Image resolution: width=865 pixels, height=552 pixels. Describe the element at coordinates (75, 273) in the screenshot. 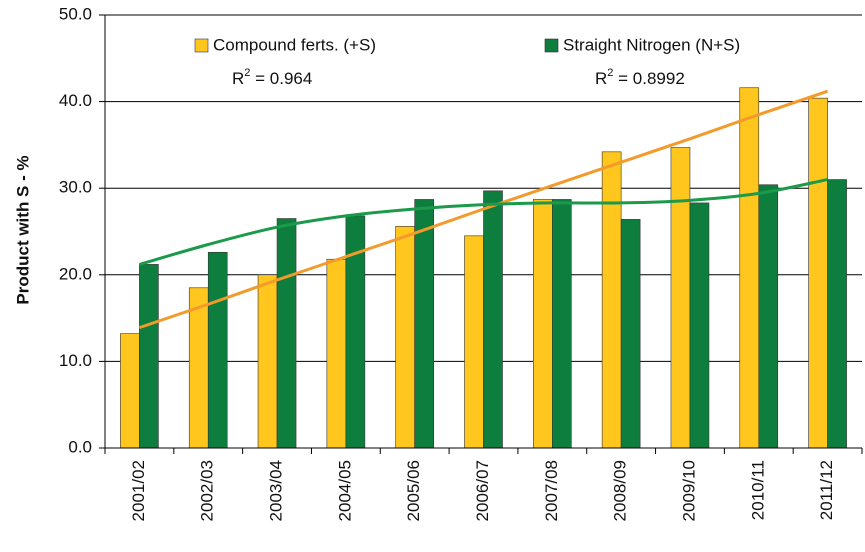

I see `y-tick-label: 20.0` at that location.